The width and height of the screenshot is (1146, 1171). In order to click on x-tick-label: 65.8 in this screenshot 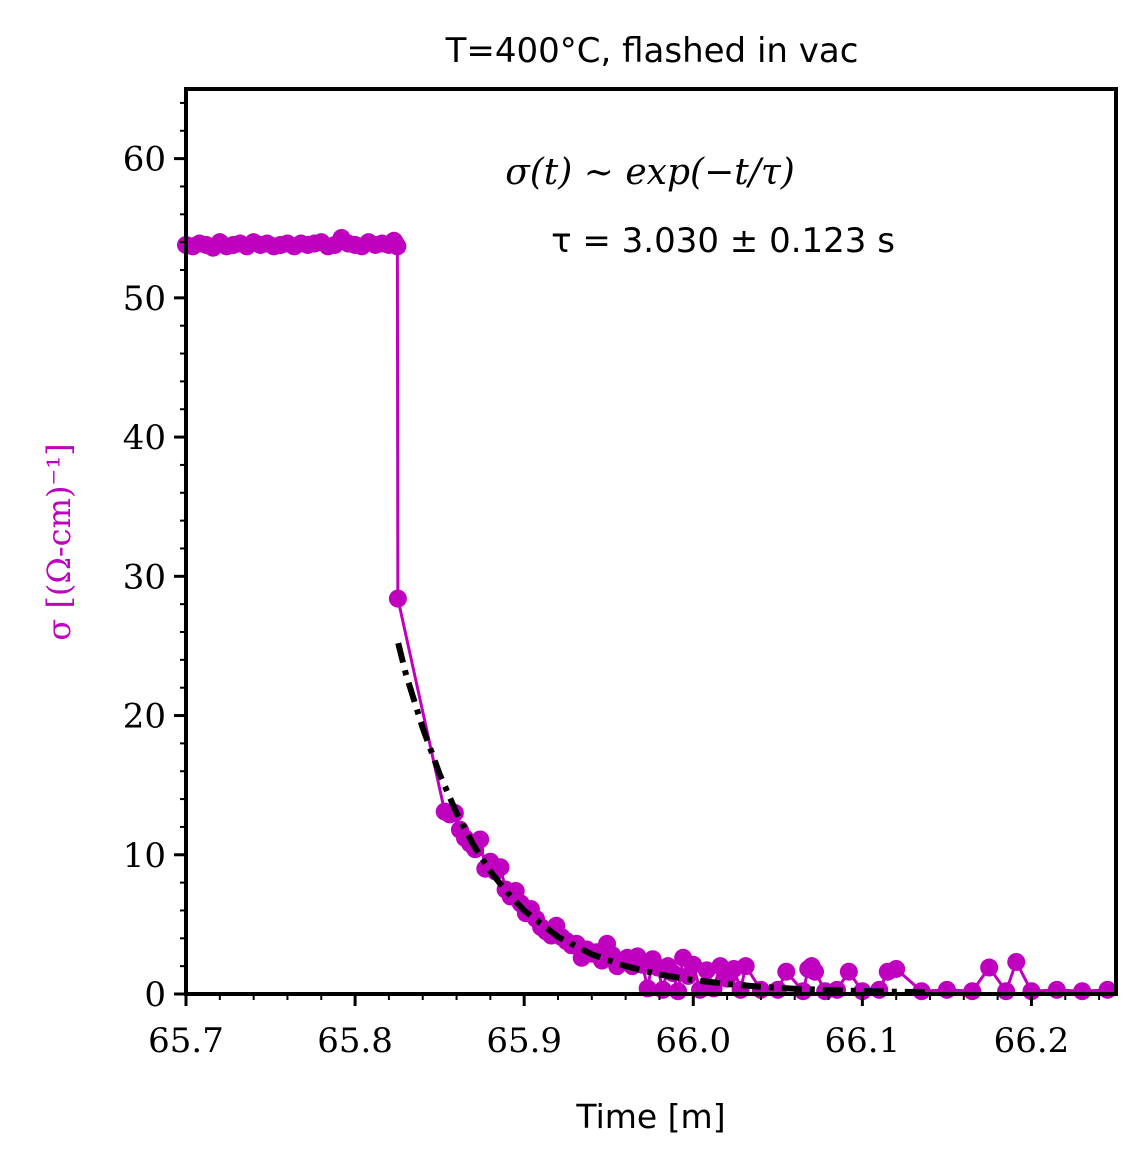, I will do `click(355, 1041)`.